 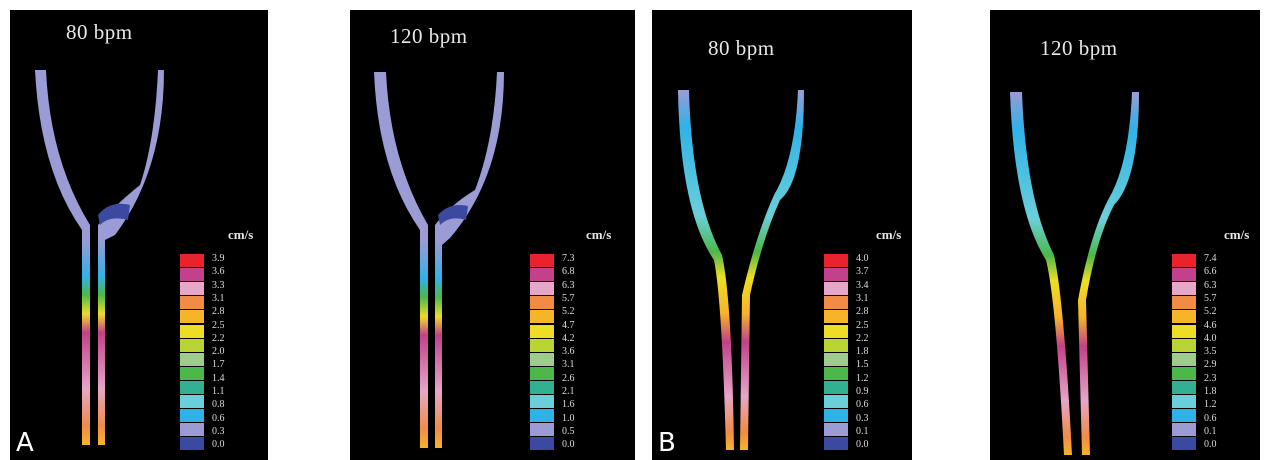 I want to click on scale-tick-label: 1.4, so click(x=218, y=378).